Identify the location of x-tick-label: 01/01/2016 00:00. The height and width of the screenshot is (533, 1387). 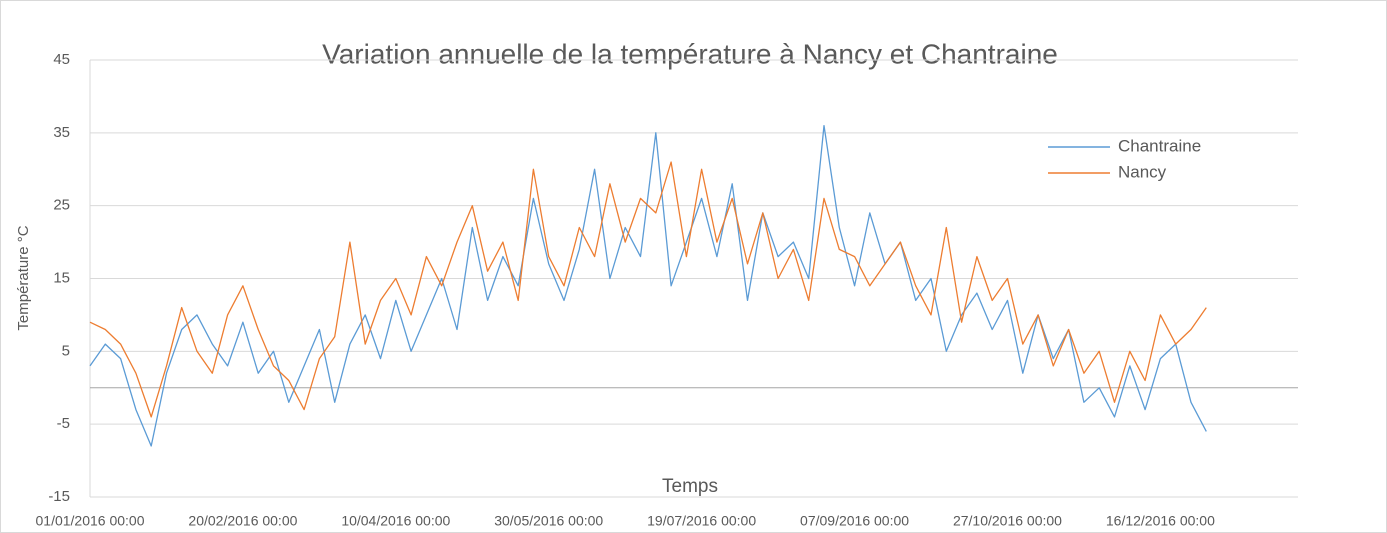
(90, 521).